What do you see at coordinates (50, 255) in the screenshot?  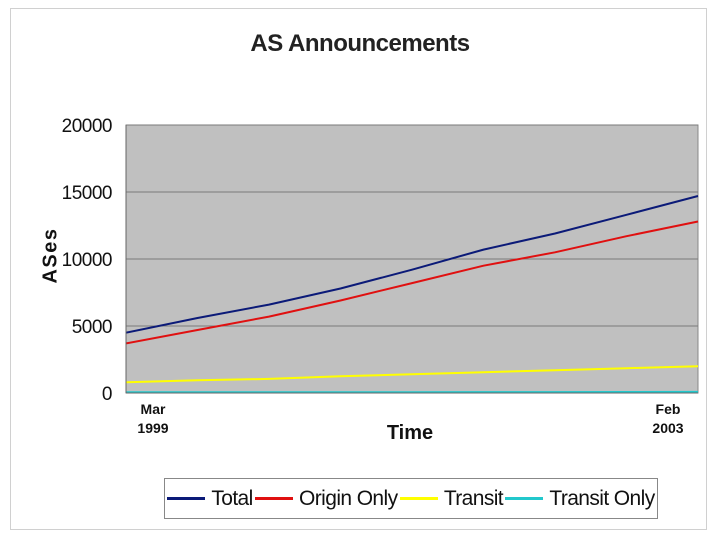 I see `y-axis-title: ASes` at bounding box center [50, 255].